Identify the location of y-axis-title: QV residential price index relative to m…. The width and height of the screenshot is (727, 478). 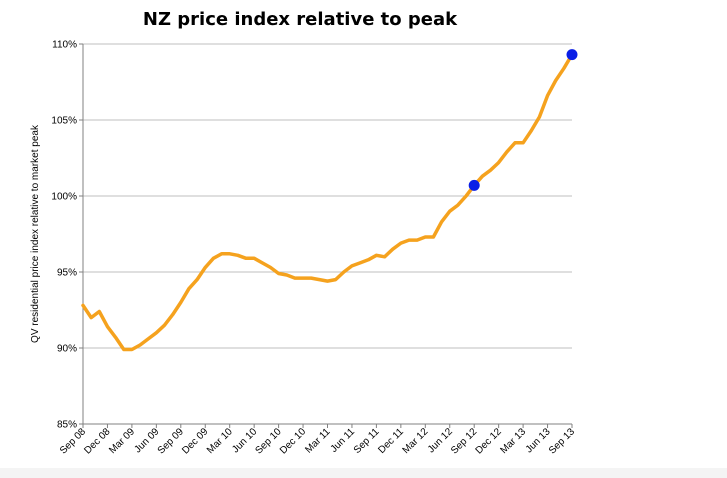
(35, 233).